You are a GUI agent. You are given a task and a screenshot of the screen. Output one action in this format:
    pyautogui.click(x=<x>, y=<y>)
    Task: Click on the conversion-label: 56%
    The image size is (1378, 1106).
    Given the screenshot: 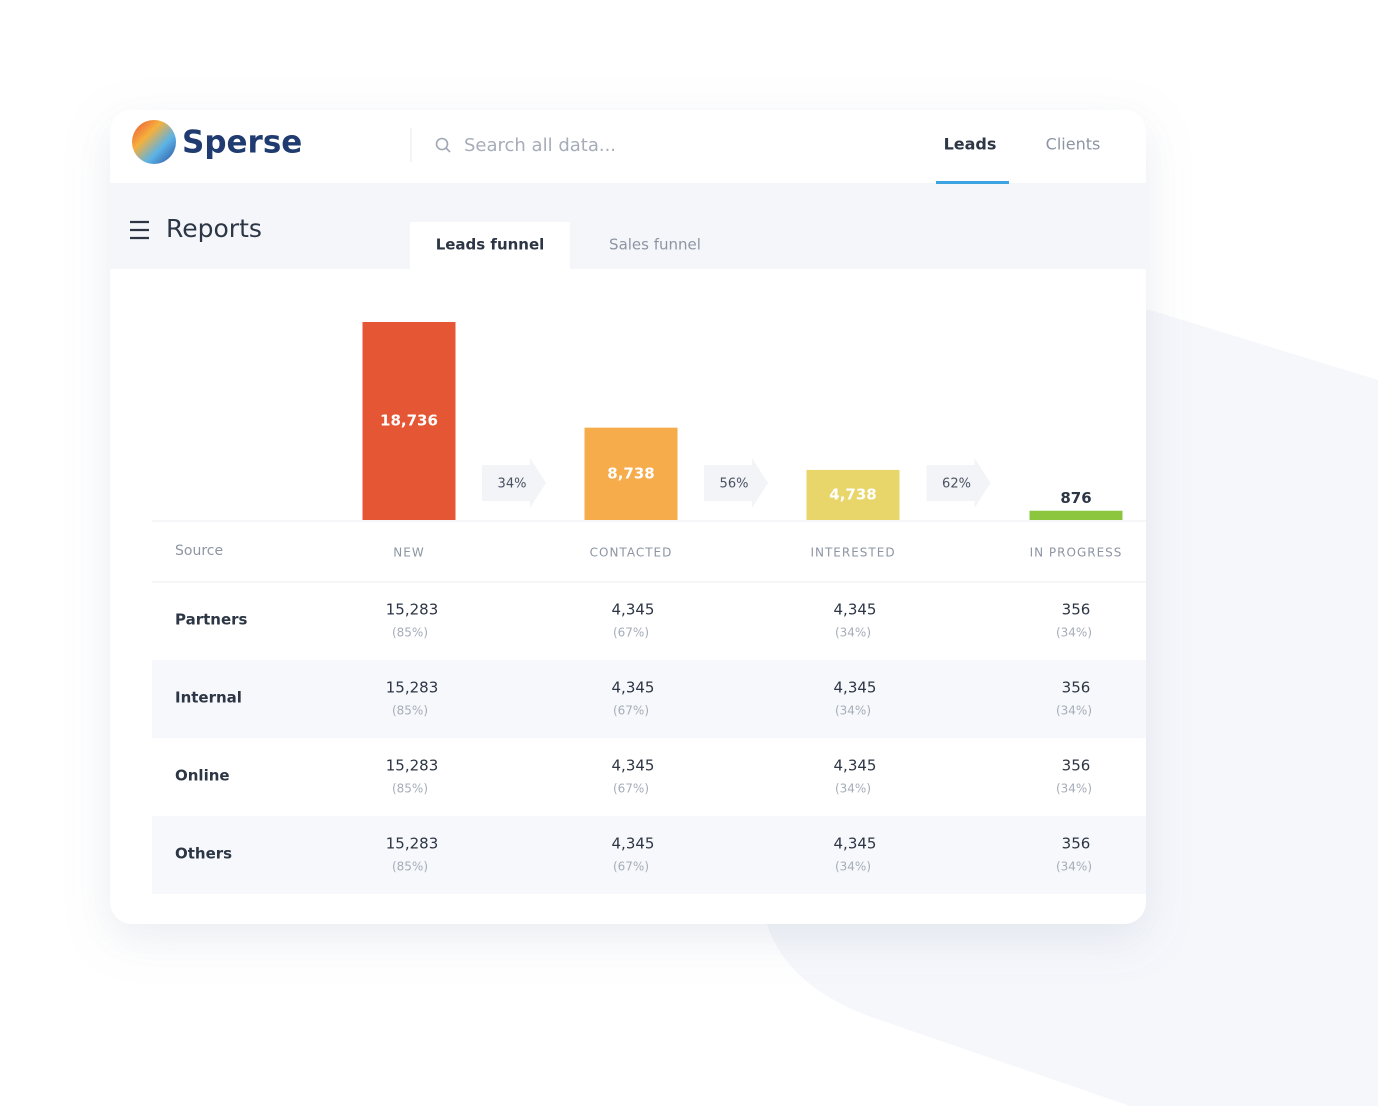 What is the action you would take?
    pyautogui.click(x=734, y=484)
    